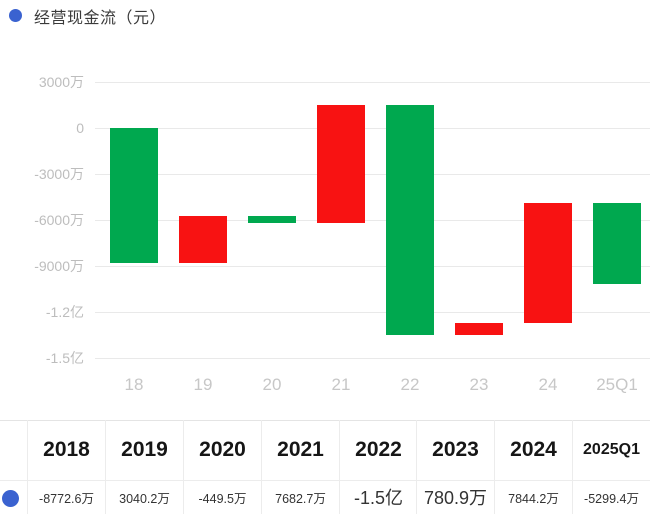  I want to click on table-top-border, so click(325, 420).